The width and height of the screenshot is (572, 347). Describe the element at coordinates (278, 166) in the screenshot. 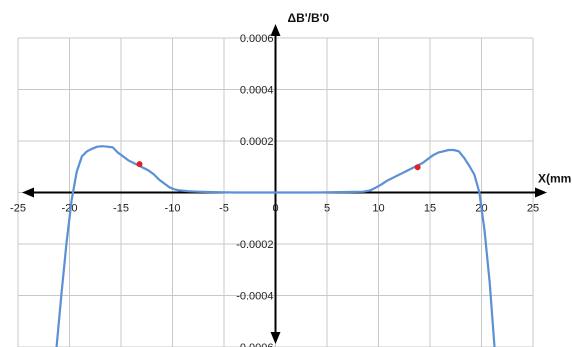

I see `markers` at that location.